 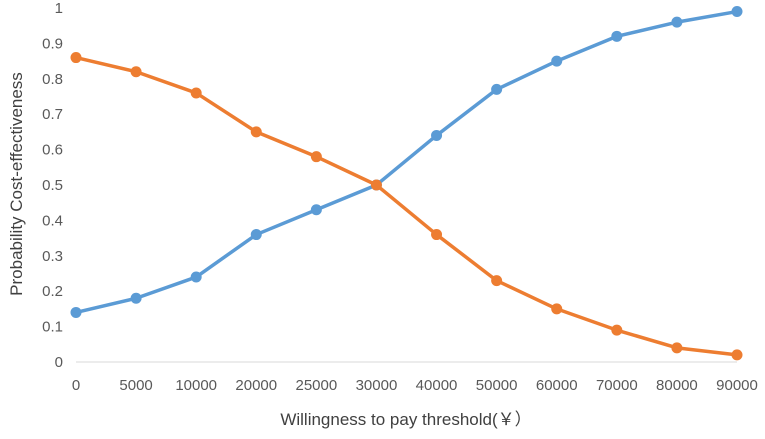 I want to click on x-tick-label: 0, so click(x=76, y=385).